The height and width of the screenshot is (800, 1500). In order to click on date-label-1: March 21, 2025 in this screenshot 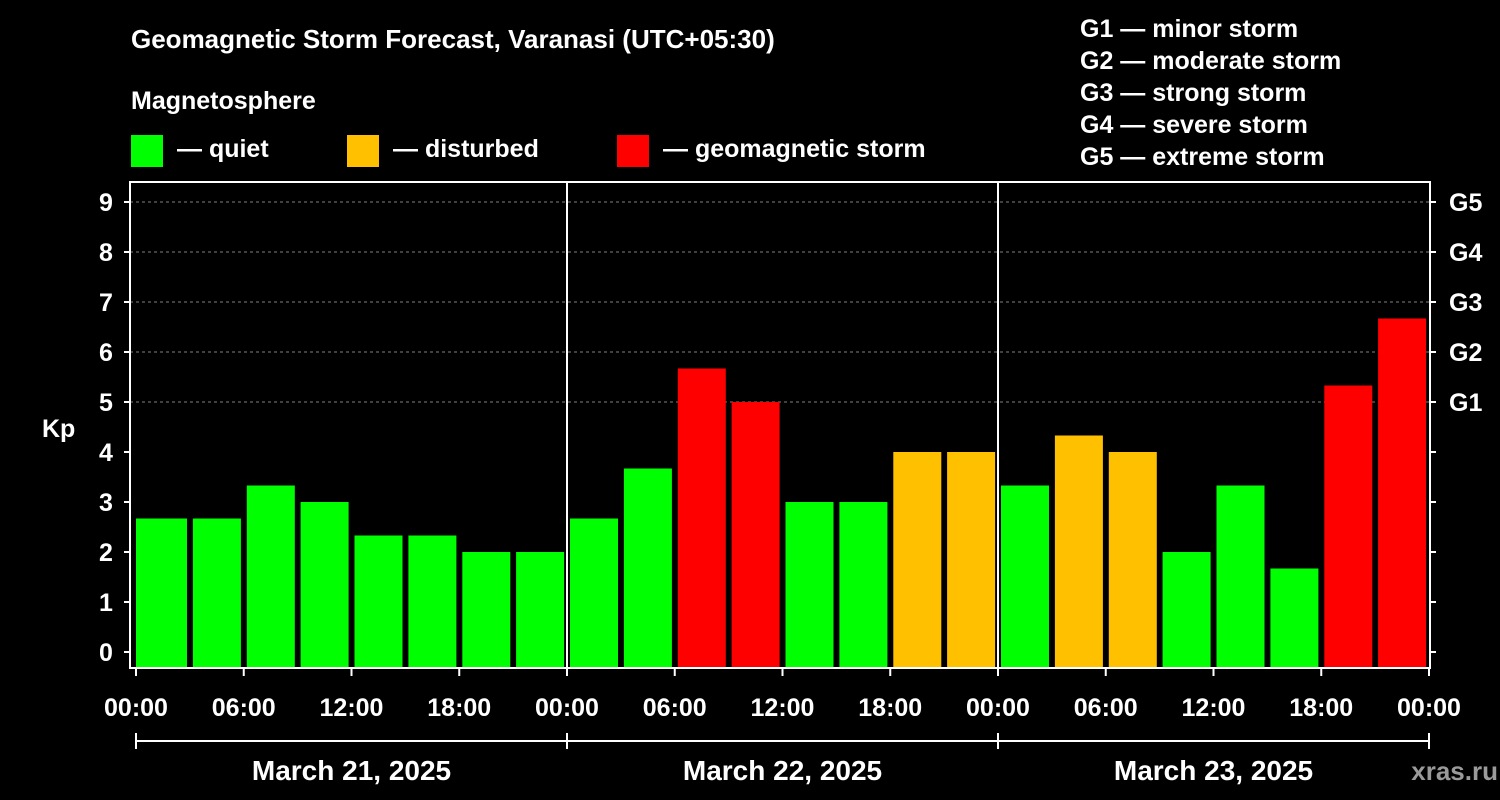, I will do `click(351, 770)`.